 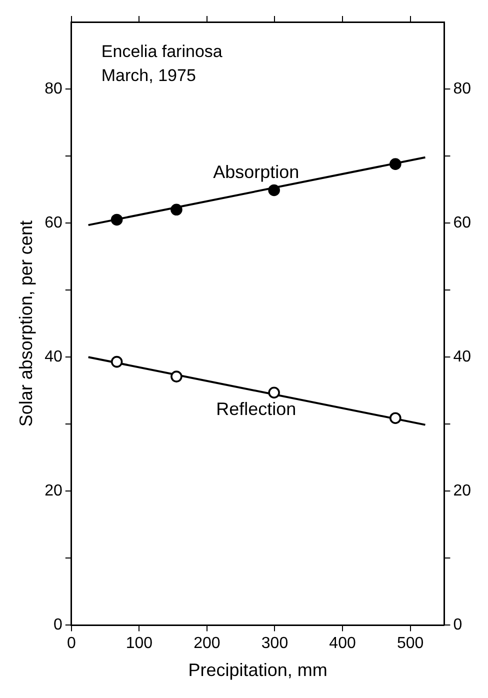 I want to click on x-axis-title: Precipitation, mm, so click(x=258, y=670).